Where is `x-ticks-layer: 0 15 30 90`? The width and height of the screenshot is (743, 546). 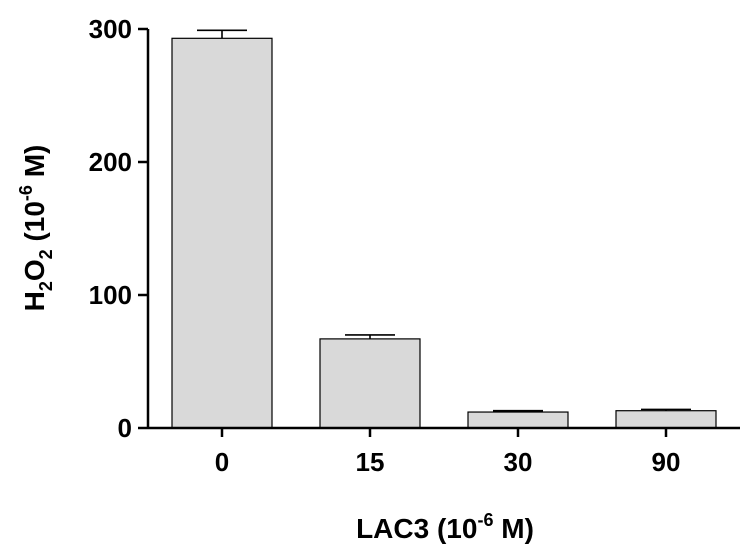 x-ticks-layer: 0 15 30 90 is located at coordinates (448, 452).